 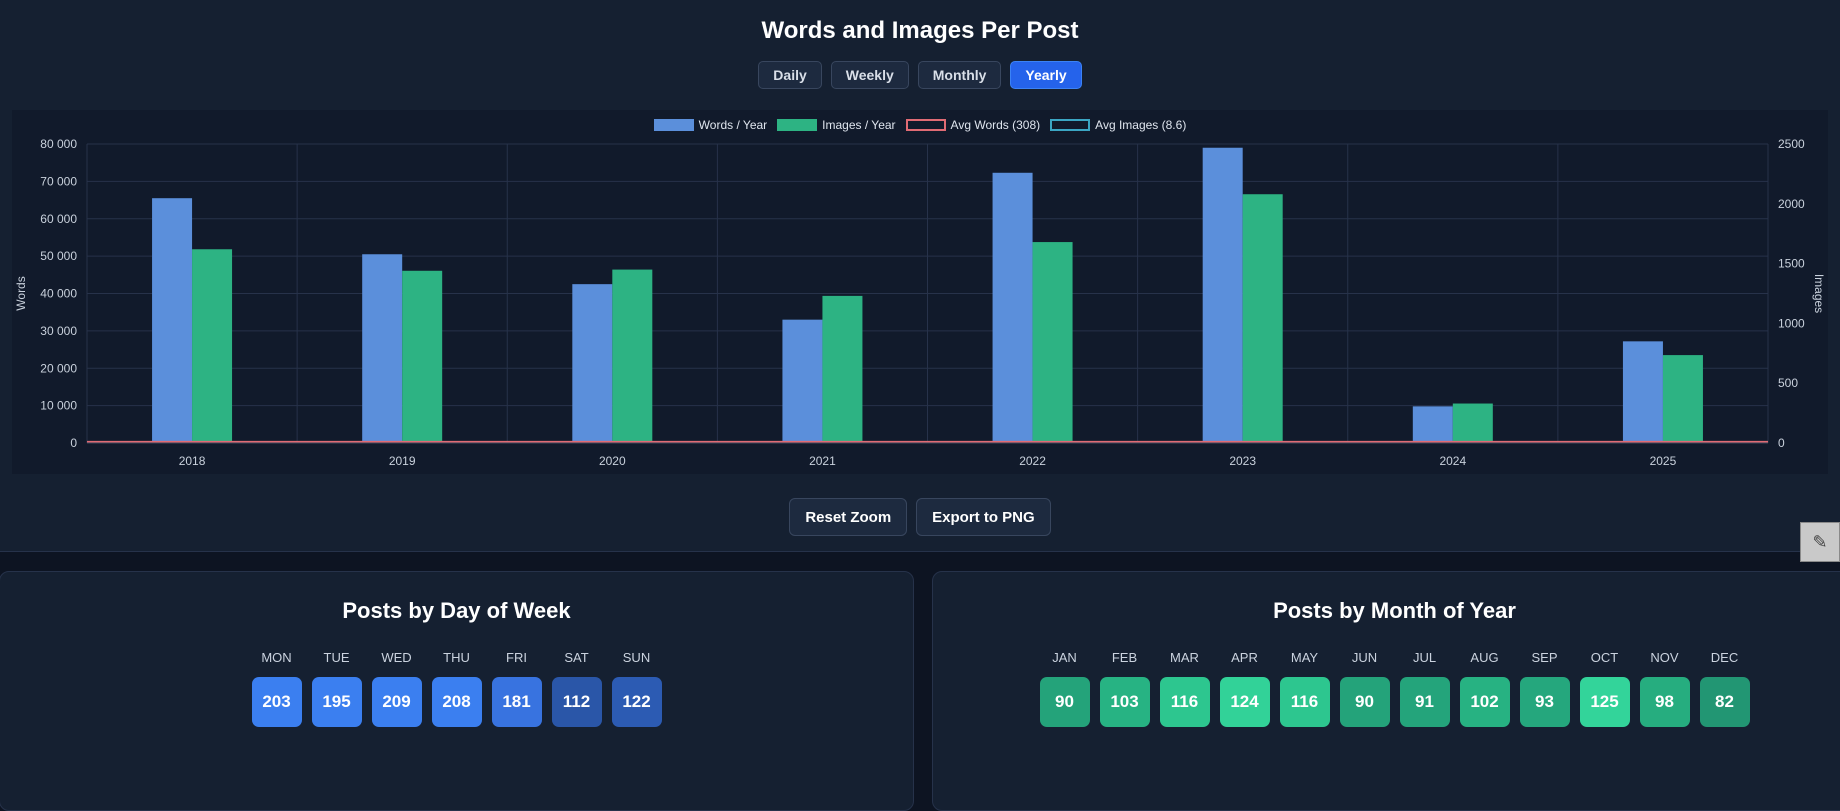 I want to click on legend-item-images: Images / Year, so click(x=836, y=125).